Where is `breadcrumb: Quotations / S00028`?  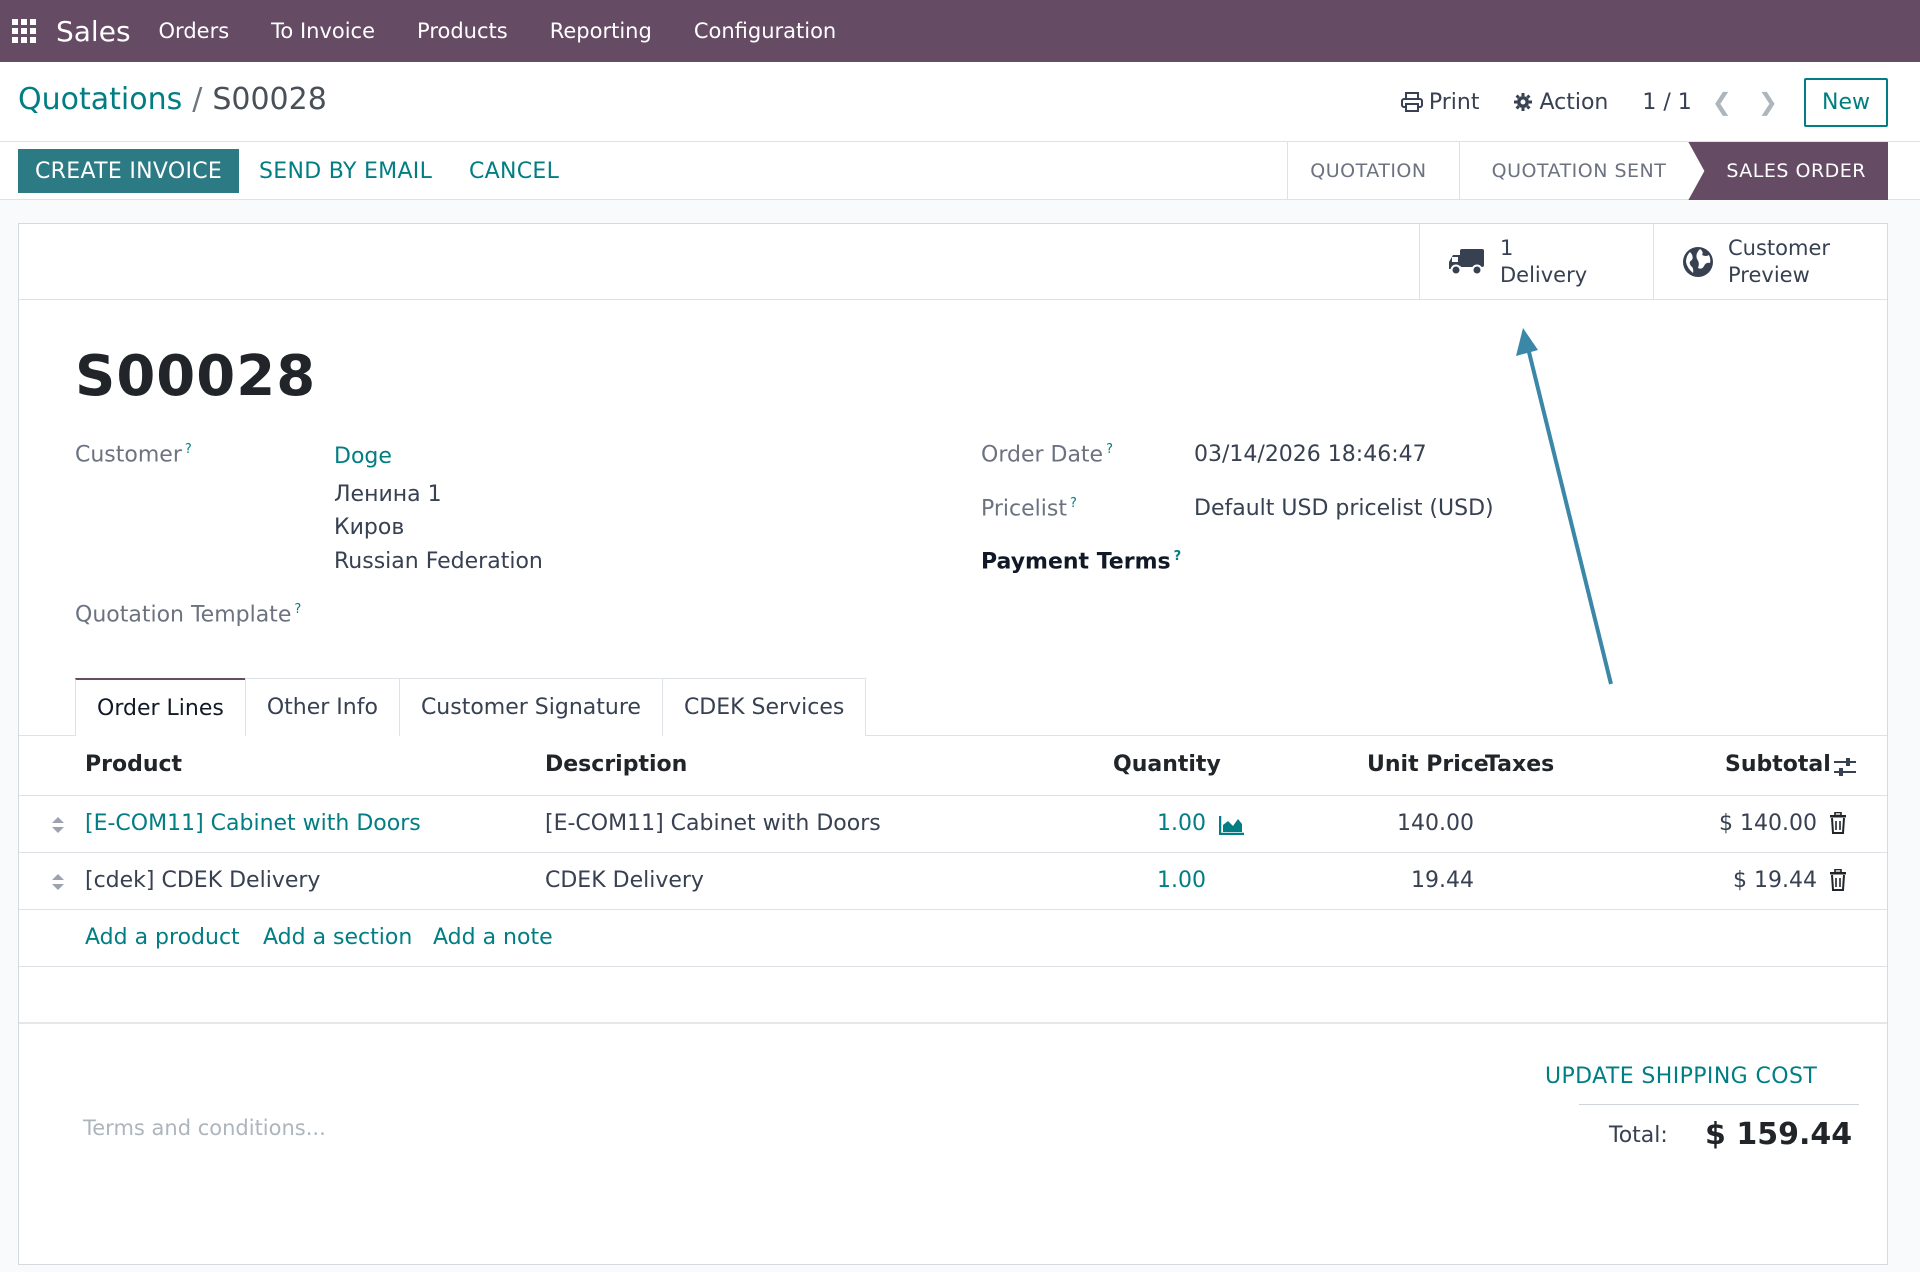
breadcrumb: Quotations / S00028 is located at coordinates (172, 99).